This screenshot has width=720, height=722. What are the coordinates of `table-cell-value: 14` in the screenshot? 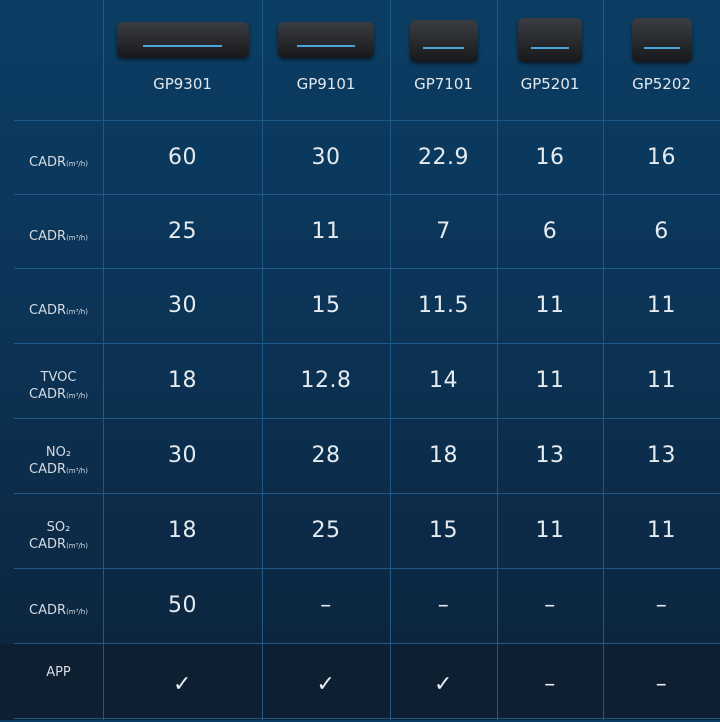 It's located at (443, 380).